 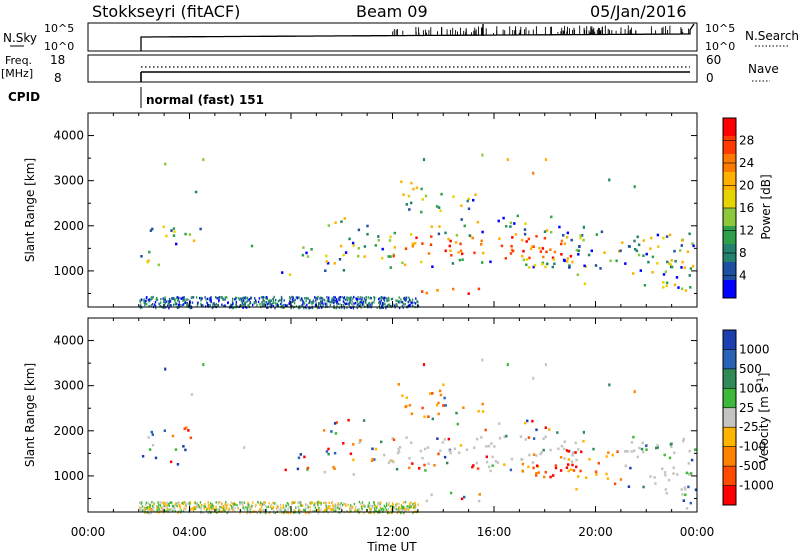 I want to click on power-ylabel: Slant Range [km], so click(x=30, y=210).